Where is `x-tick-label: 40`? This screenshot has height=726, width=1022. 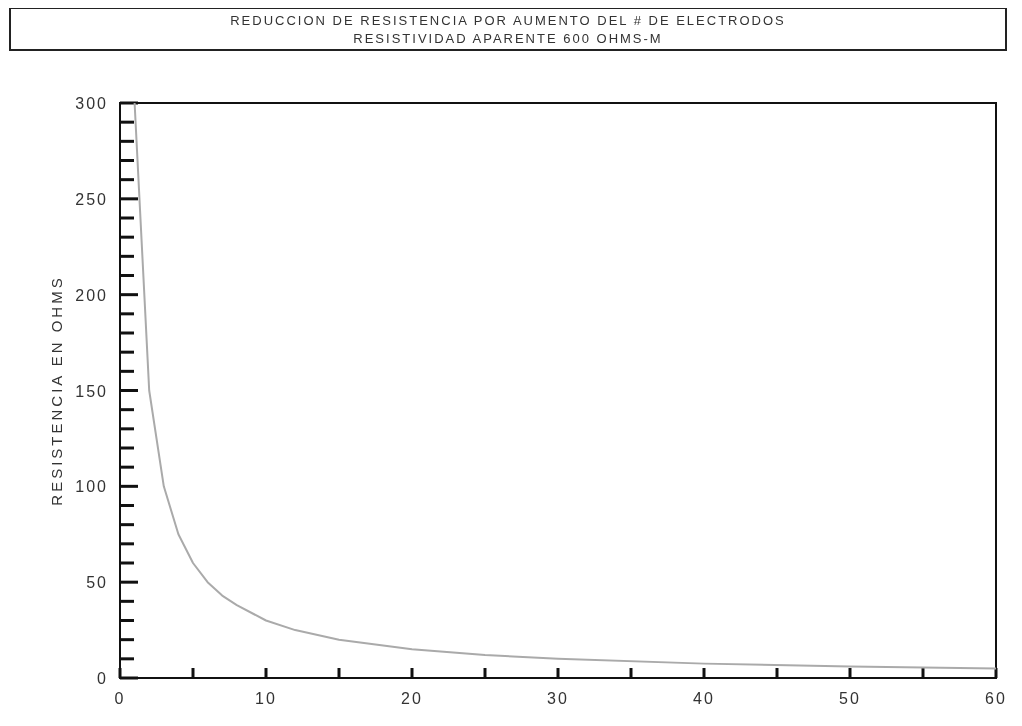
x-tick-label: 40 is located at coordinates (704, 698).